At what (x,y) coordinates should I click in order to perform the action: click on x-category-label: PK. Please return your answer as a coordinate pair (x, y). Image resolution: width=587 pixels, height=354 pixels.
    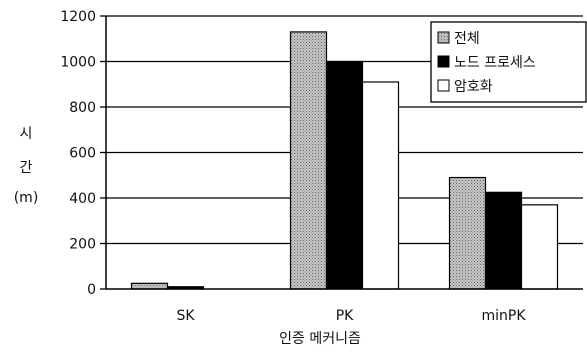
    Looking at the image, I should click on (345, 316).